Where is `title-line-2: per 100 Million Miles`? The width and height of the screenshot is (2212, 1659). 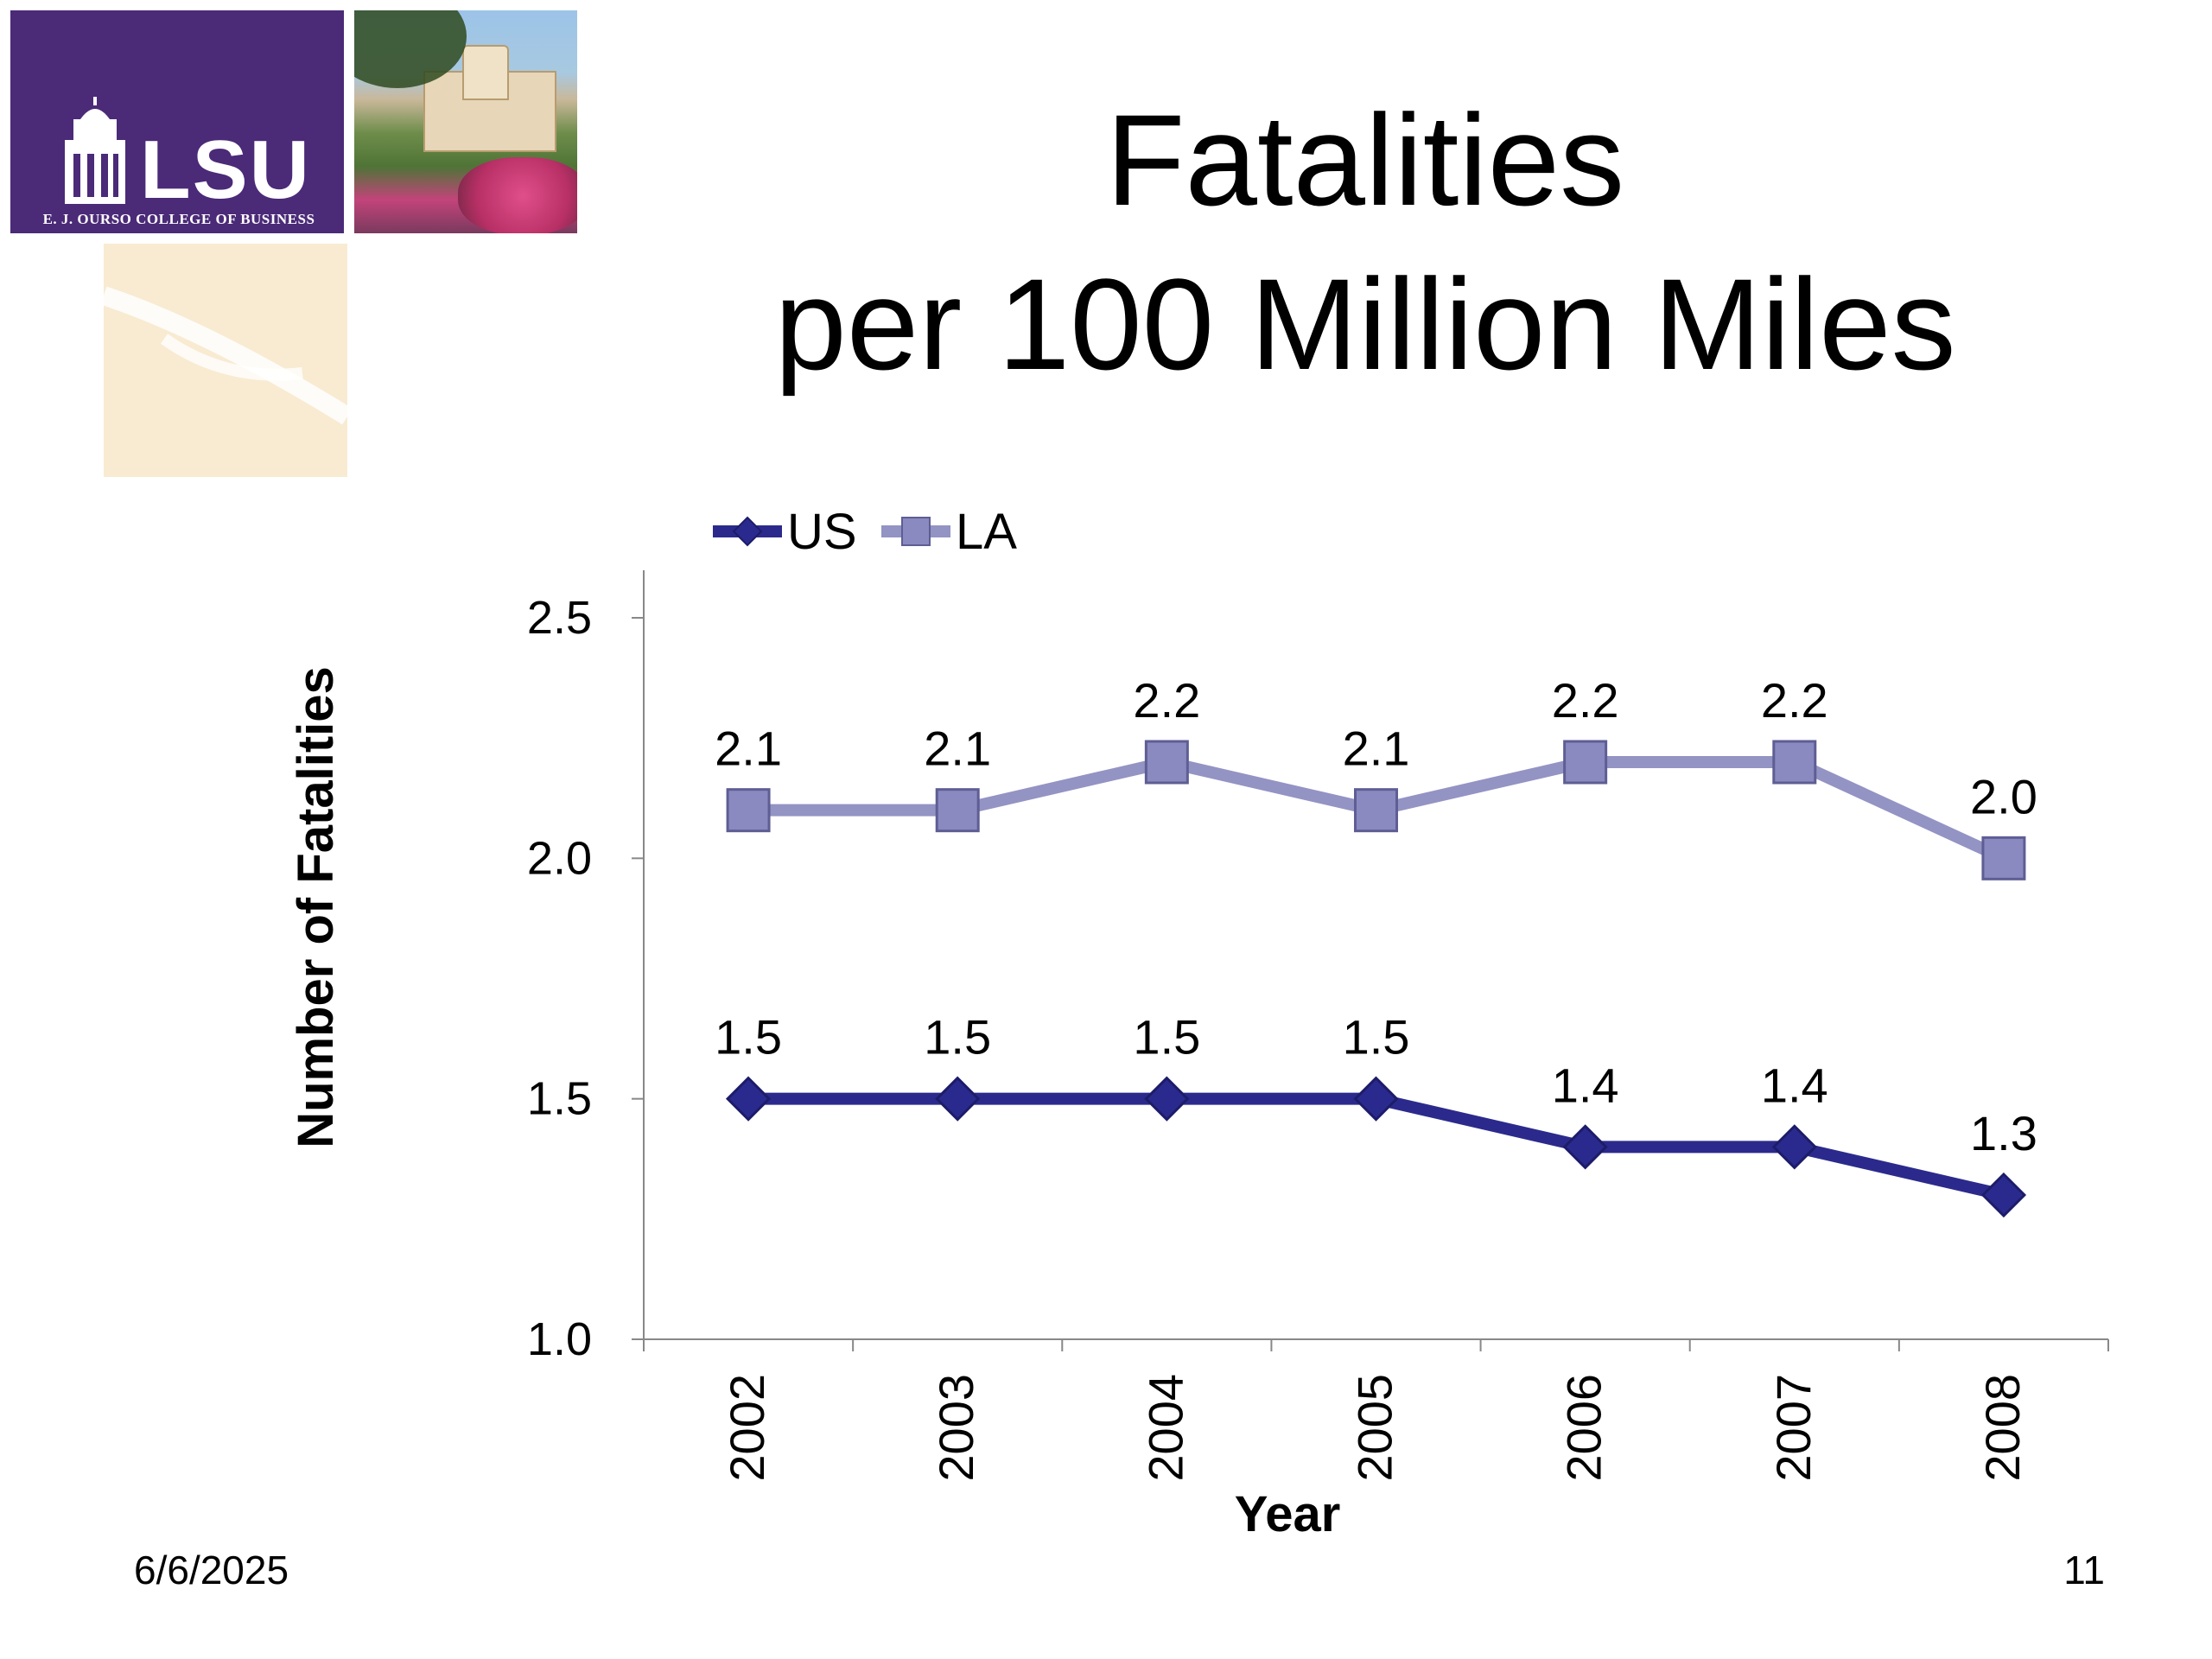
title-line-2: per 100 Million Miles is located at coordinates (1365, 324).